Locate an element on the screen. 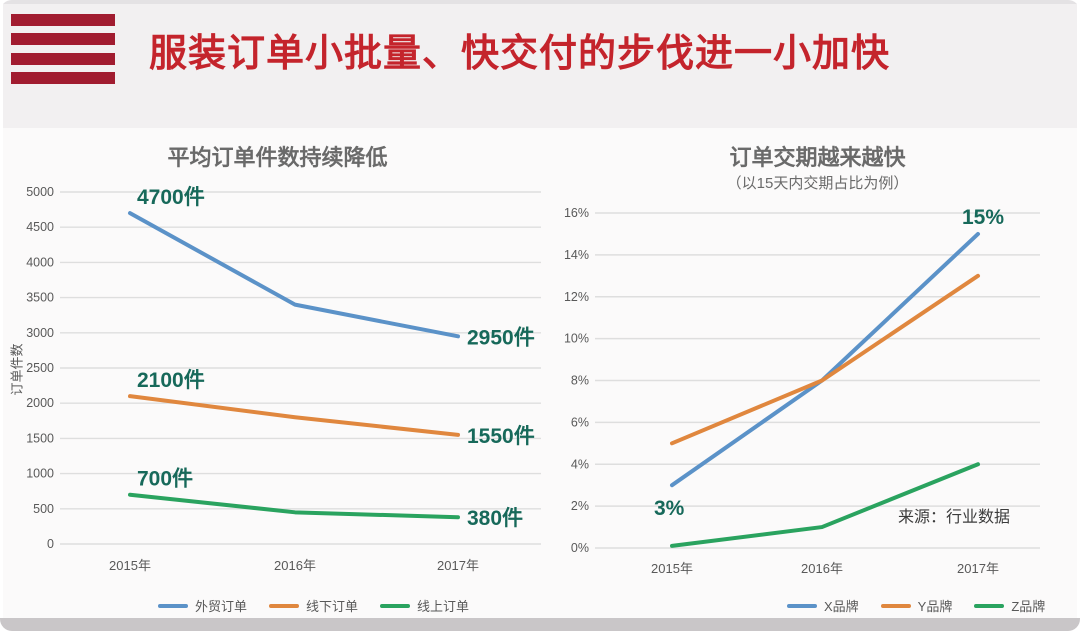 The height and width of the screenshot is (631, 1080). y-tick-label: 5000 is located at coordinates (40, 192).